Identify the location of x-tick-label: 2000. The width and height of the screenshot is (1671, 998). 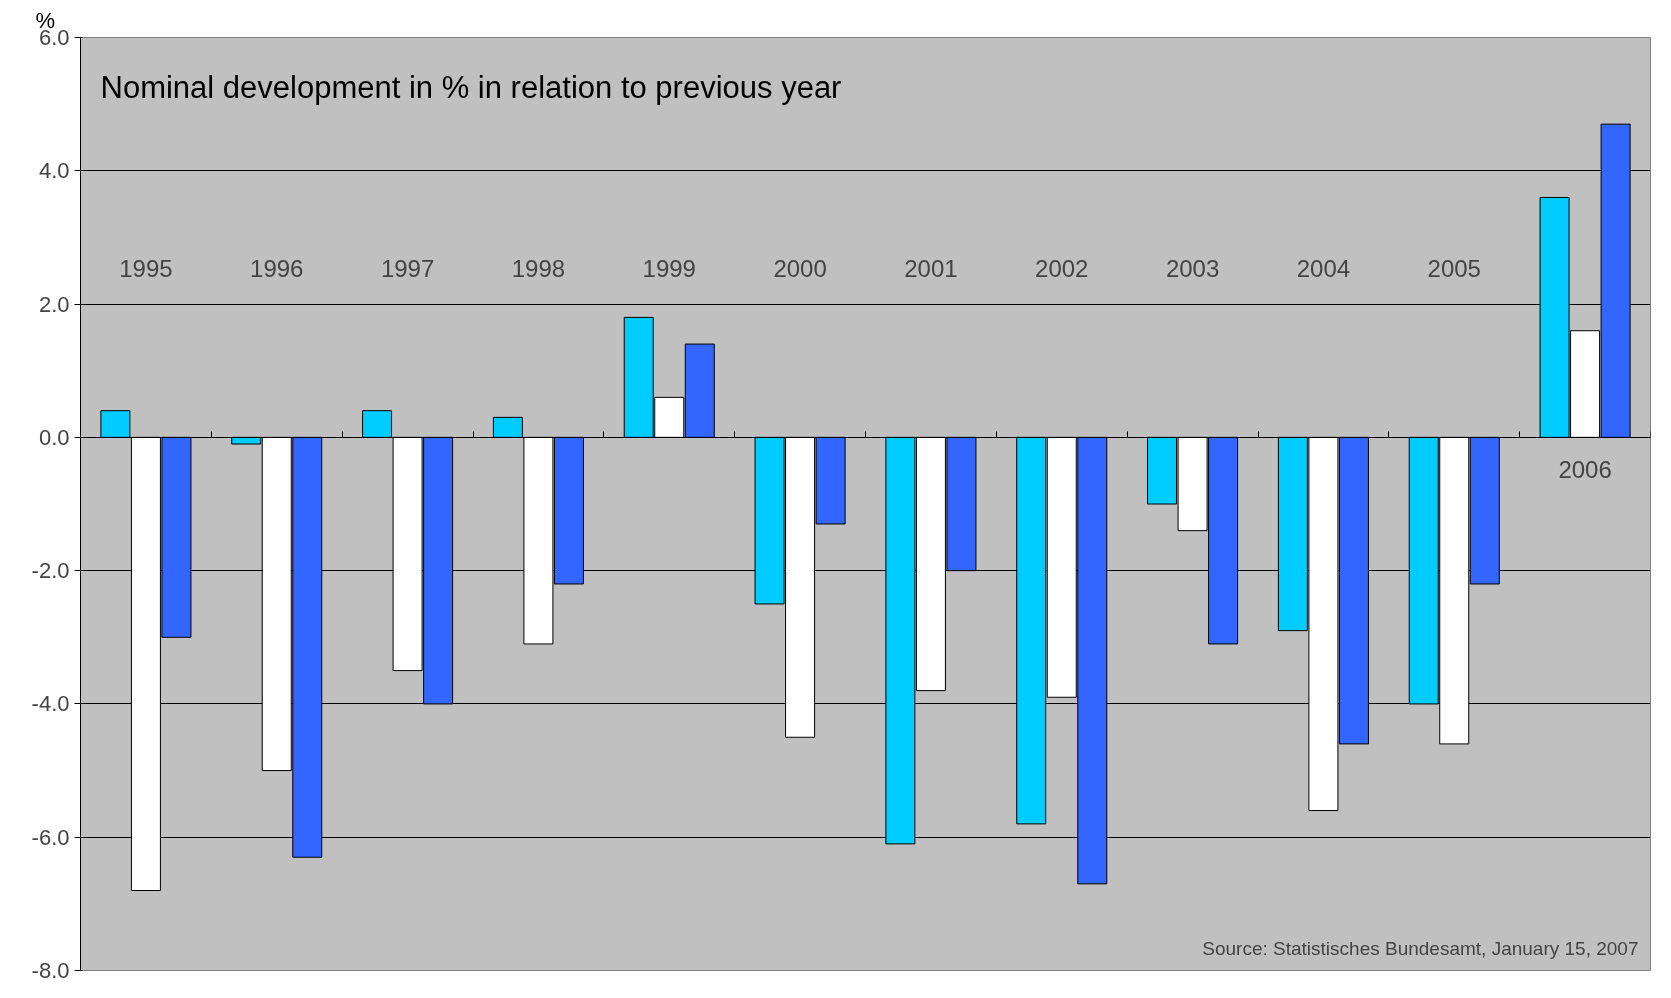
(800, 269).